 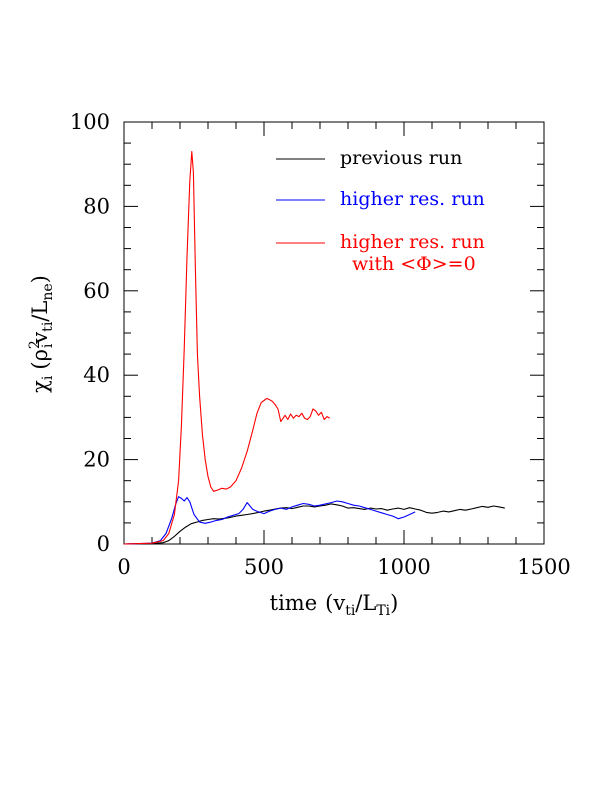 What do you see at coordinates (90, 122) in the screenshot?
I see `y-tick-label: 100` at bounding box center [90, 122].